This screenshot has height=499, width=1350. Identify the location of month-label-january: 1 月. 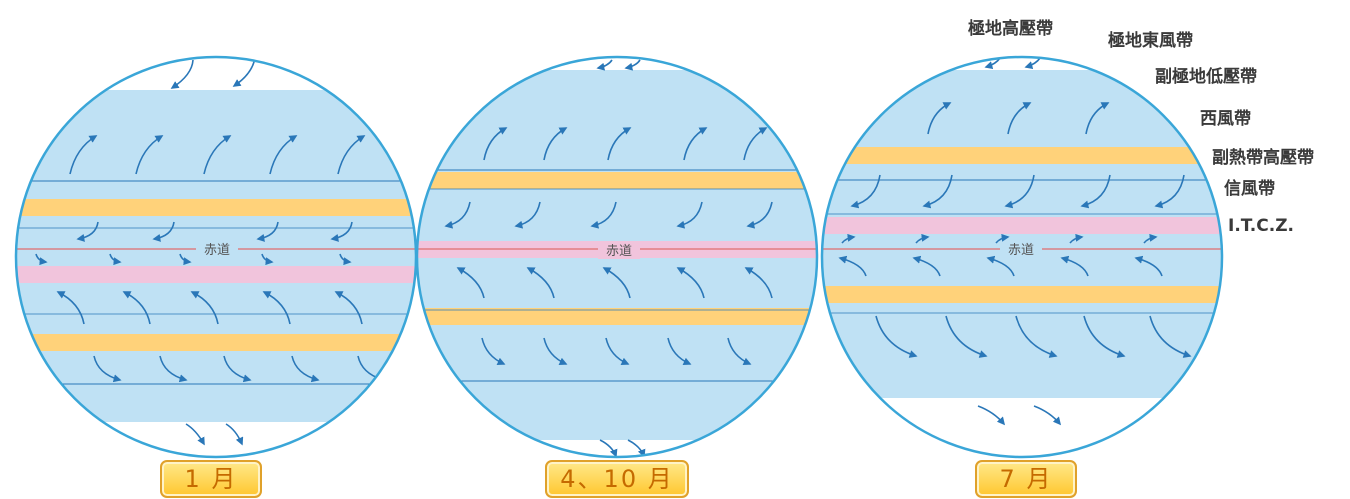
(211, 479).